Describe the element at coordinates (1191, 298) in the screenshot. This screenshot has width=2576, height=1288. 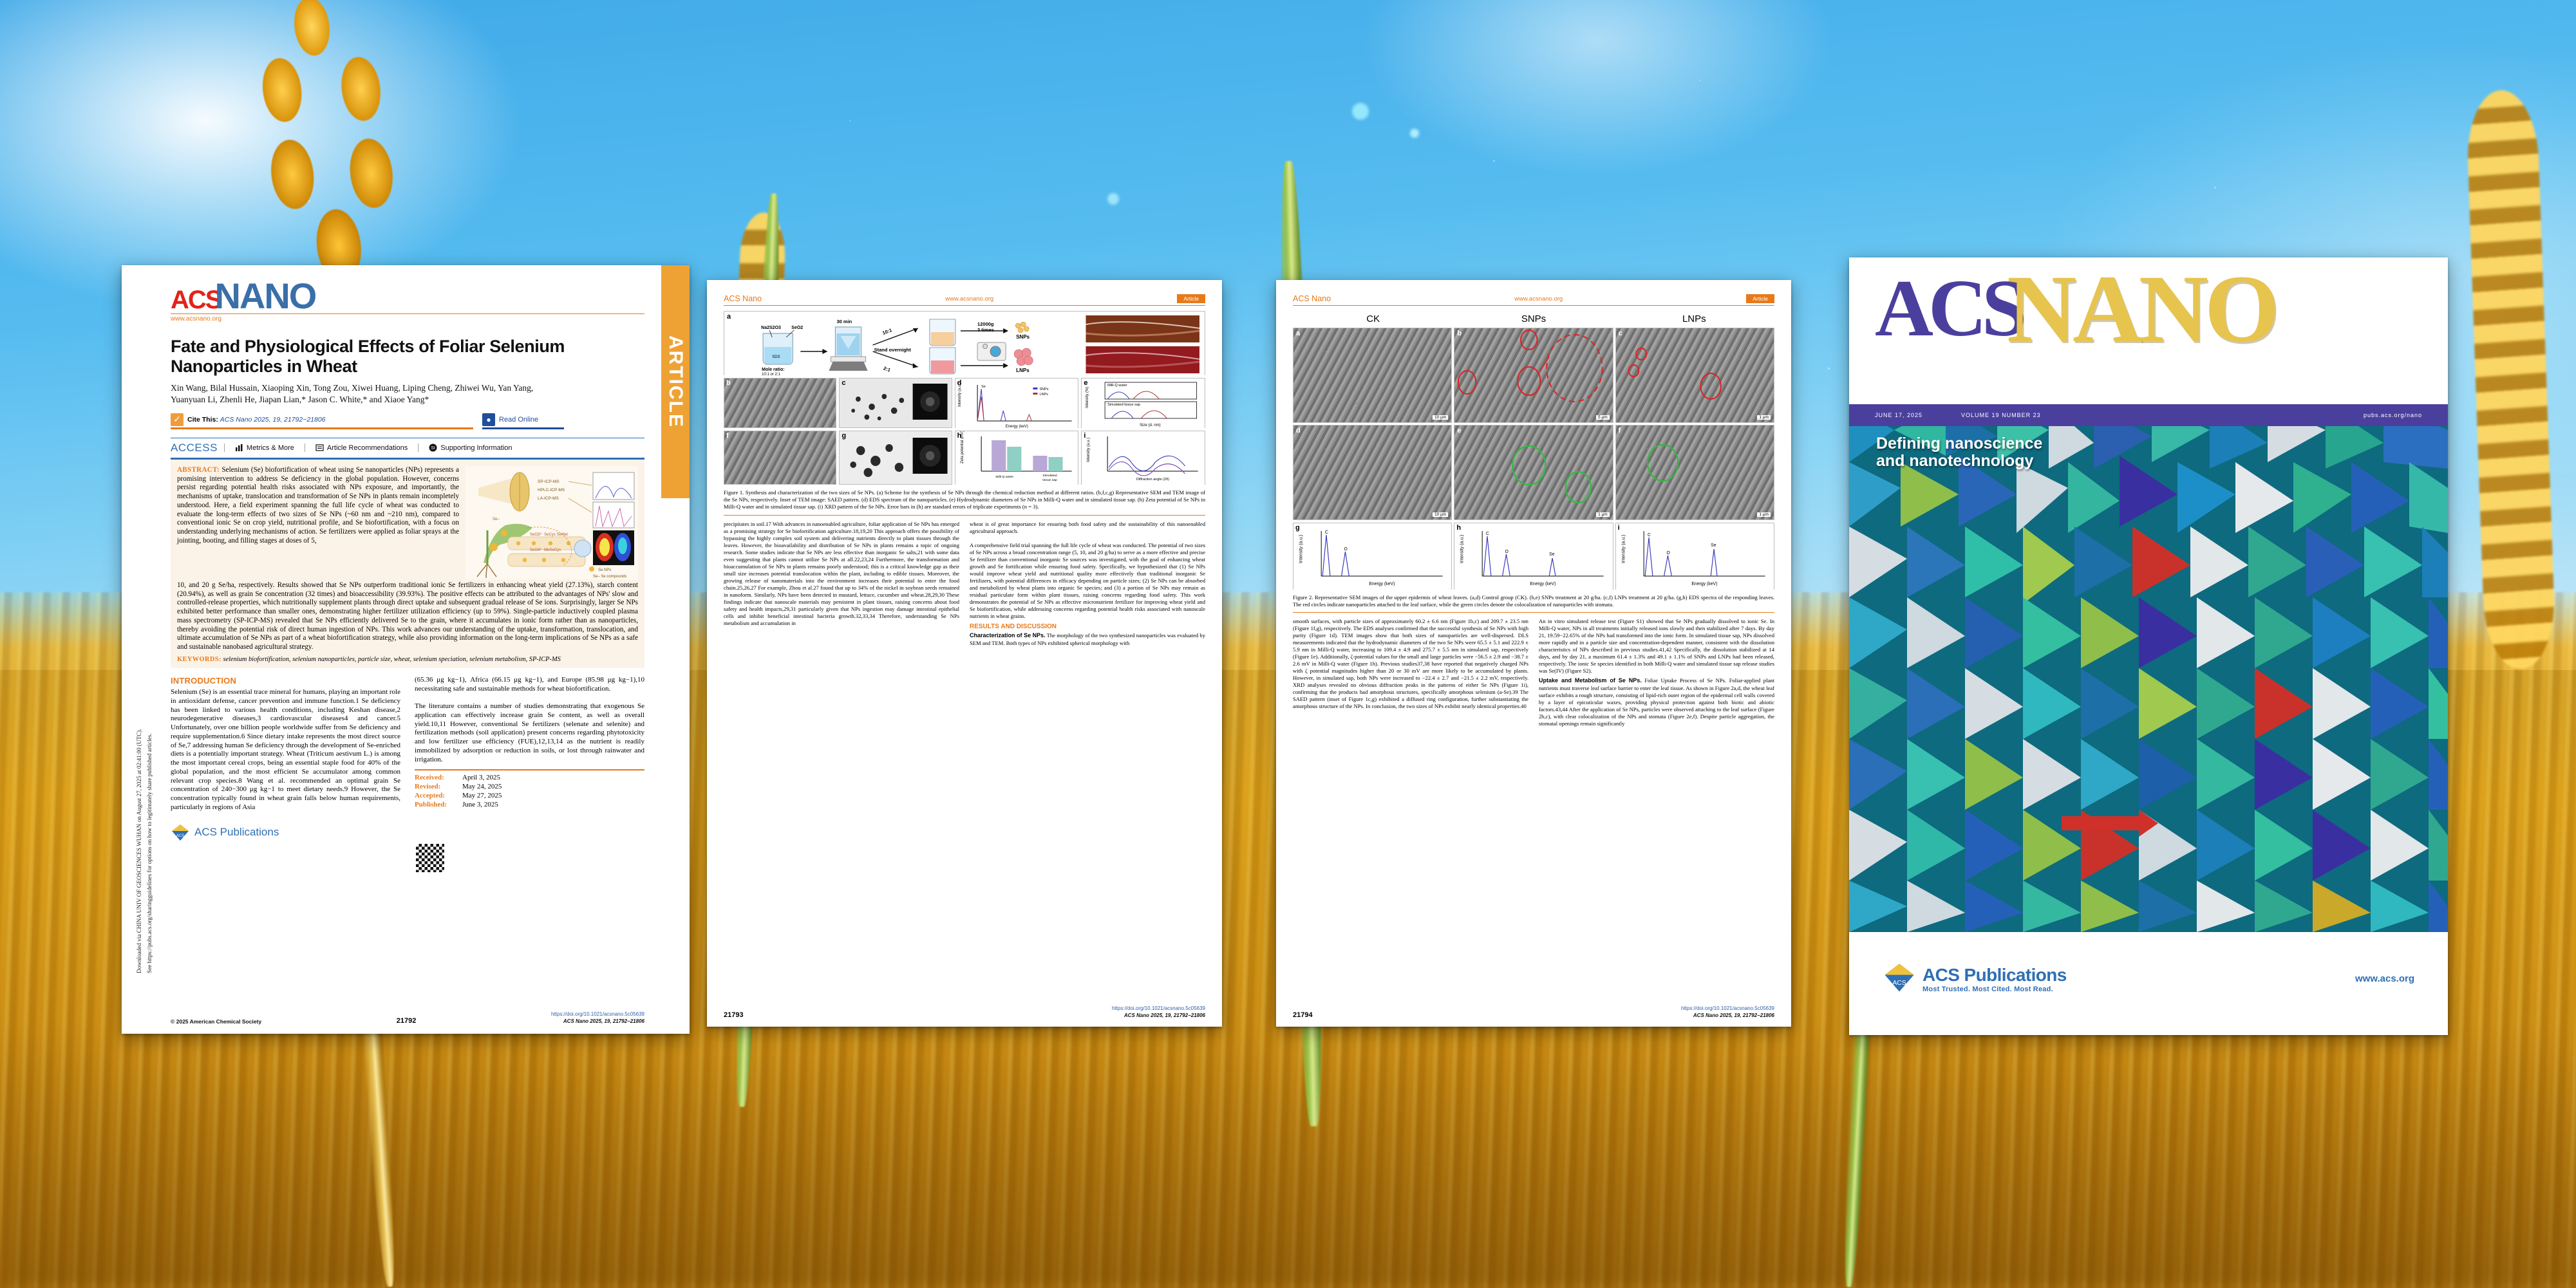
I see `article-badge-2: Article` at that location.